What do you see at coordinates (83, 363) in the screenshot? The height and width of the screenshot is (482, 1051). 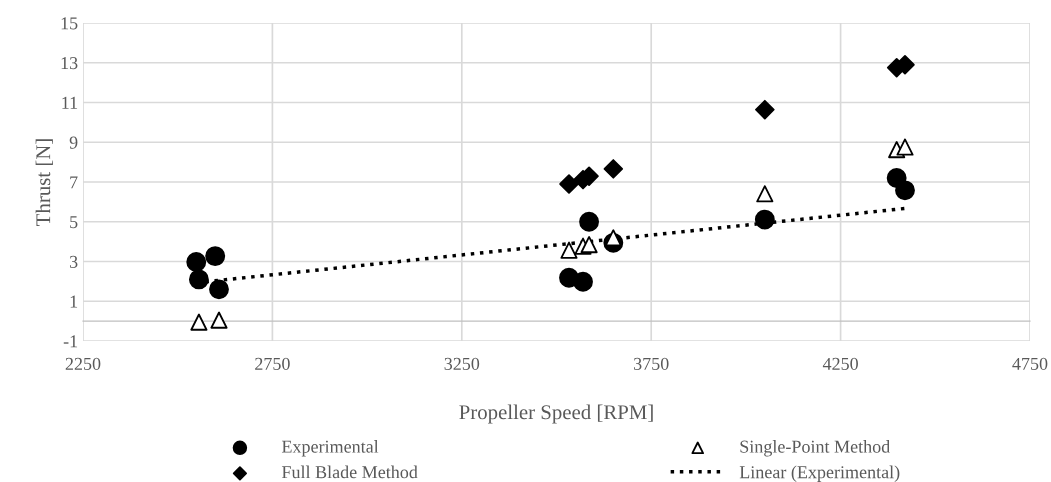 I see `x-tick-label: 2250` at bounding box center [83, 363].